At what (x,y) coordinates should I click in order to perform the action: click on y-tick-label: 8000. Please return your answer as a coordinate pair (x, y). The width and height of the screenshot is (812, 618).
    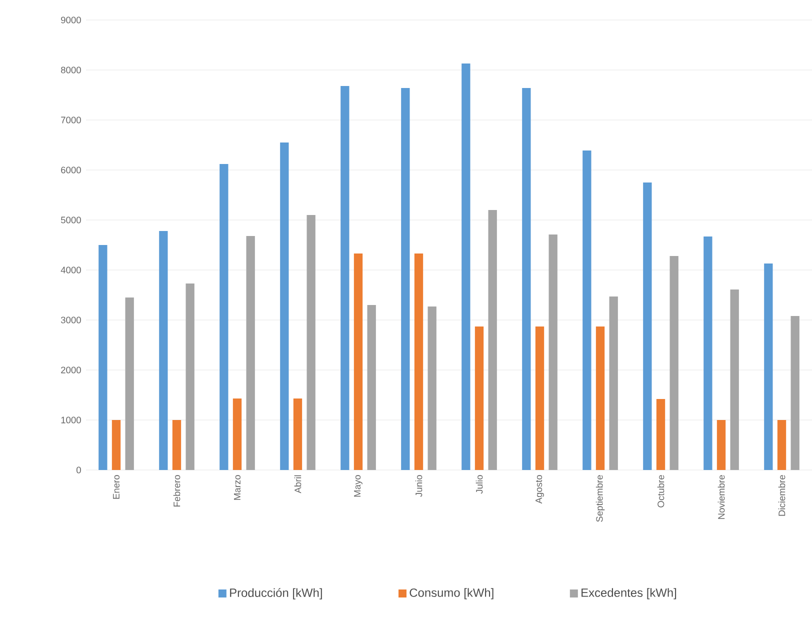
    Looking at the image, I should click on (71, 70).